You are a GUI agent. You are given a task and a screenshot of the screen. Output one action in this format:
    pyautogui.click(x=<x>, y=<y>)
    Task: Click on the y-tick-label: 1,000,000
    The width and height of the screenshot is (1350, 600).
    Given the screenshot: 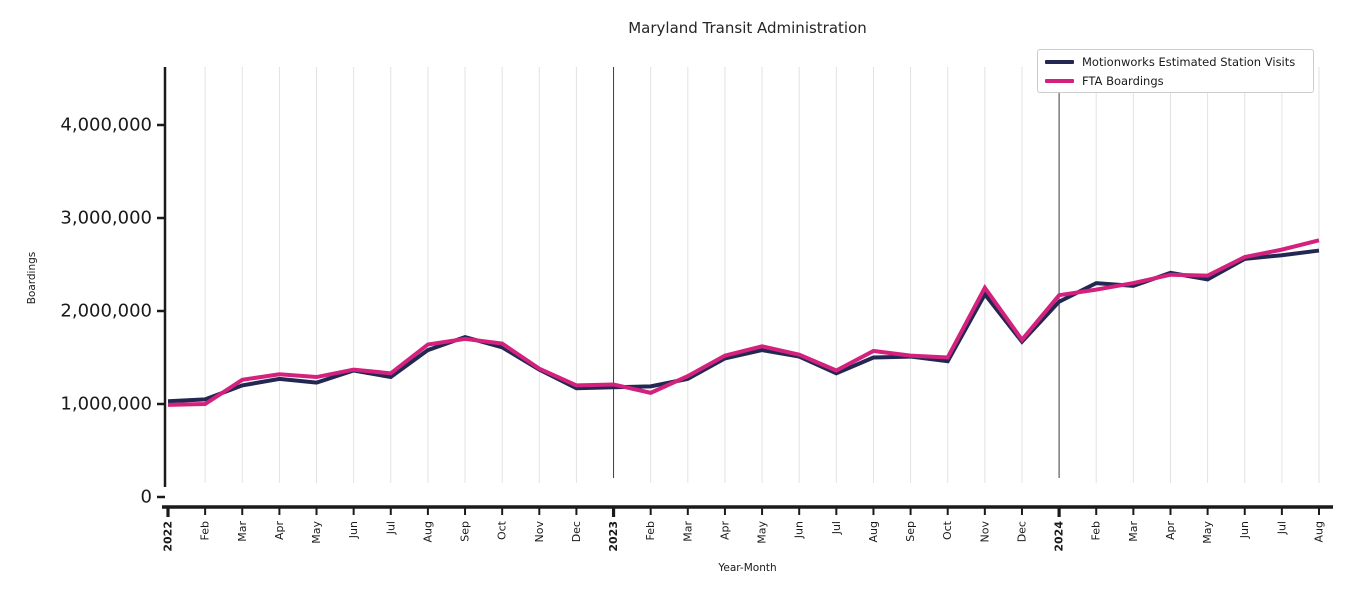 What is the action you would take?
    pyautogui.click(x=106, y=404)
    